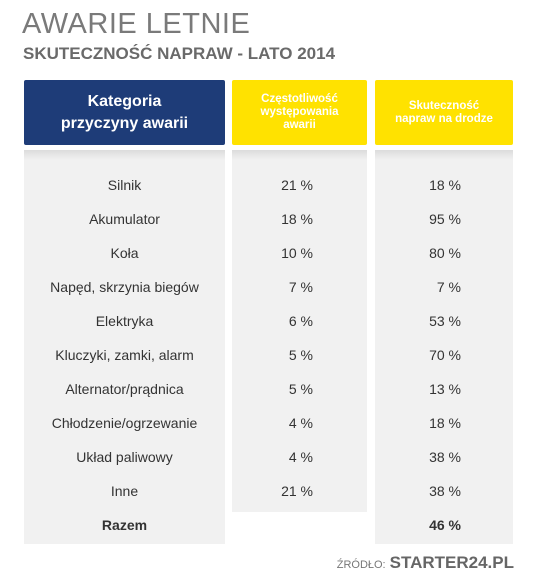 The image size is (534, 585). Describe the element at coordinates (451, 562) in the screenshot. I see `source-value: STARTER24.PL` at that location.